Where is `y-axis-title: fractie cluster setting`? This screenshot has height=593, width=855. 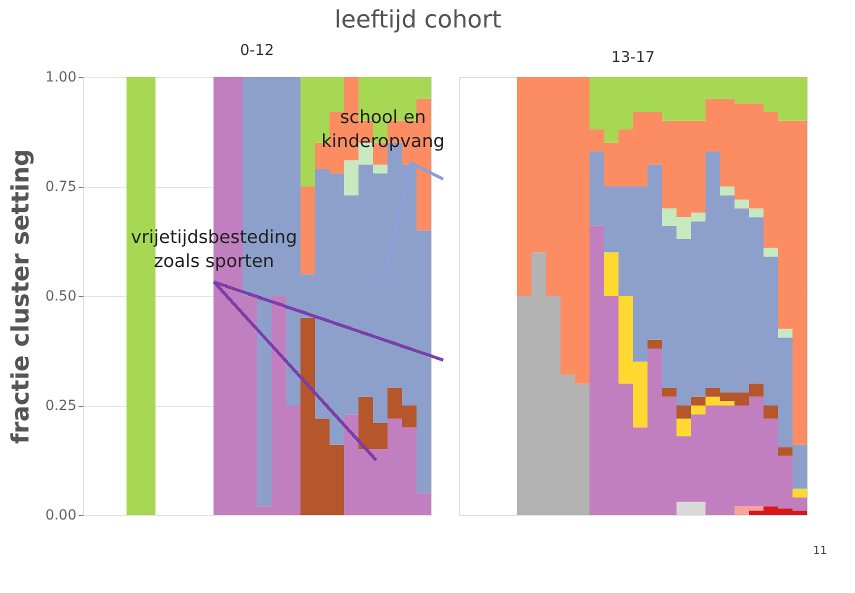 y-axis-title: fractie cluster setting is located at coordinates (20, 296).